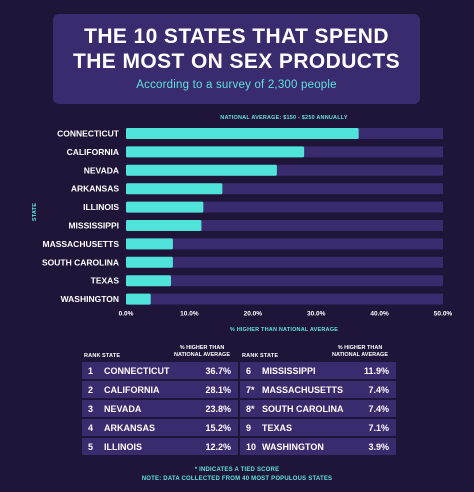  Describe the element at coordinates (215, 152) in the screenshot. I see `bar-california` at that location.